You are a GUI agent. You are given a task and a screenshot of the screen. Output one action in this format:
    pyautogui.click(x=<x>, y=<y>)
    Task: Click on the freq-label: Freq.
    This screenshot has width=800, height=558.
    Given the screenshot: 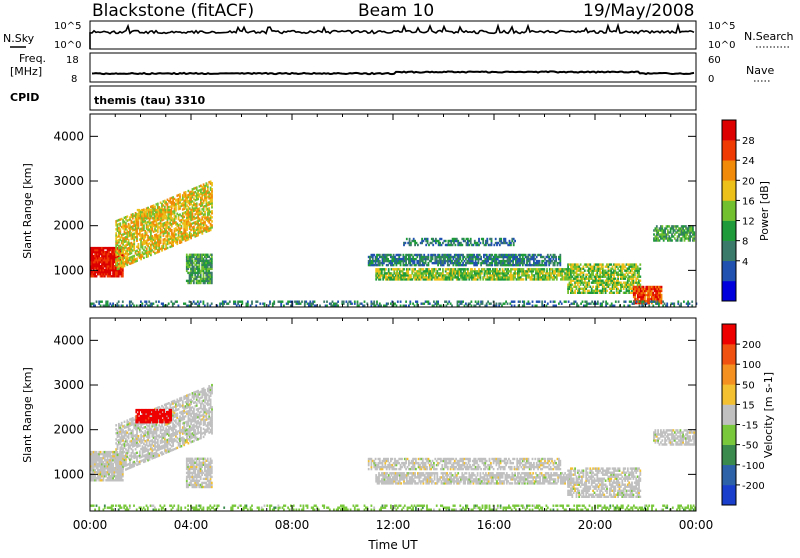 What is the action you would take?
    pyautogui.click(x=32, y=58)
    